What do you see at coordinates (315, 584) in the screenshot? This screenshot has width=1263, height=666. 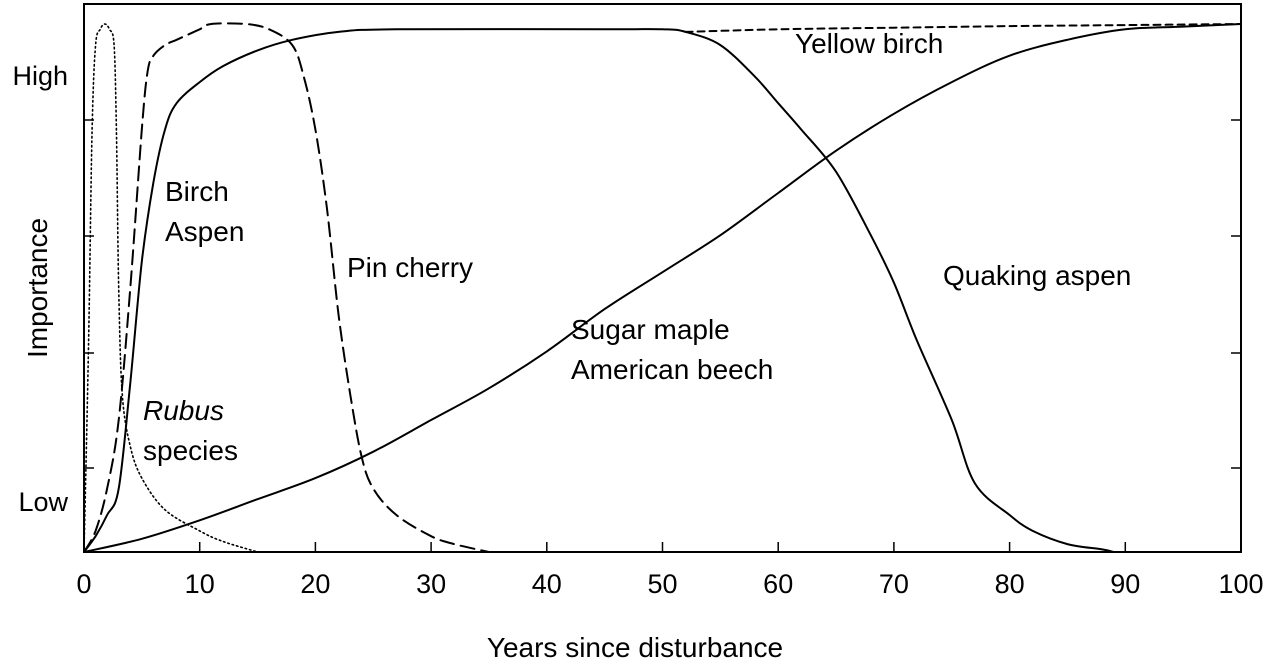 I see `x-tick-label: 20` at bounding box center [315, 584].